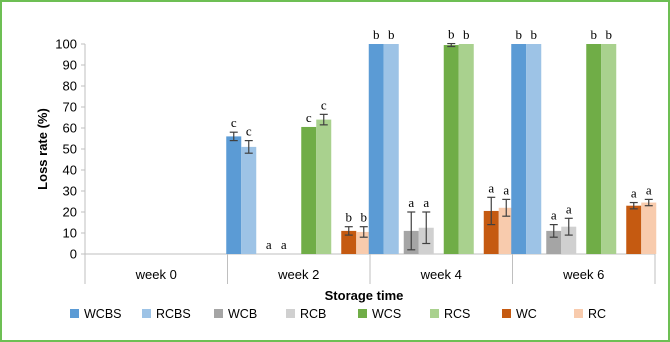  I want to click on y-tick-label: 50, so click(70, 149).